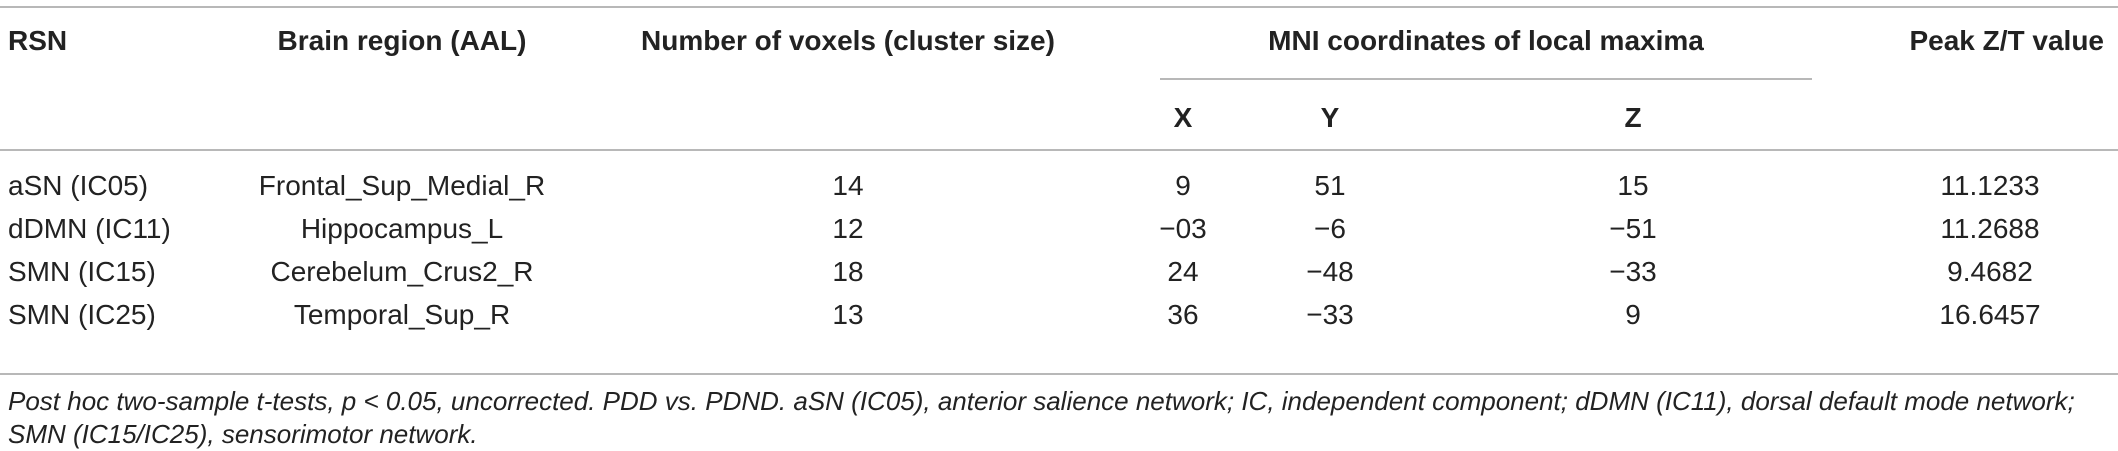 This screenshot has height=451, width=2118. What do you see at coordinates (1486, 79) in the screenshot?
I see `mni-subheader-rule` at bounding box center [1486, 79].